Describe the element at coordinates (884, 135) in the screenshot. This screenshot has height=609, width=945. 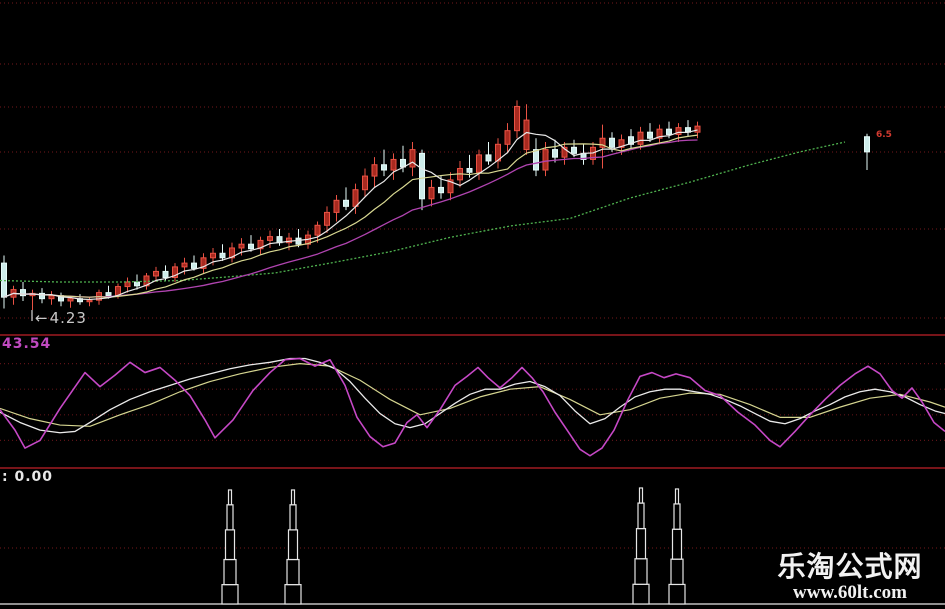
I see `last-price-label: 6.5` at that location.